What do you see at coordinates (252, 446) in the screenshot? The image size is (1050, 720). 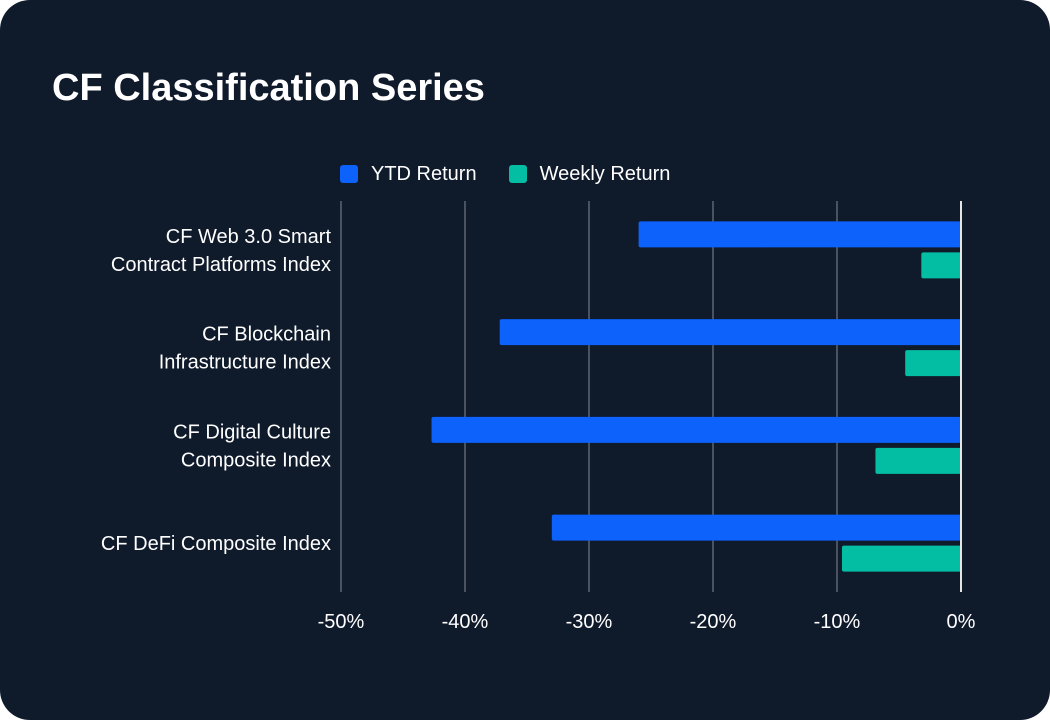 I see `category-label: CF Digital Culture Composite Index` at bounding box center [252, 446].